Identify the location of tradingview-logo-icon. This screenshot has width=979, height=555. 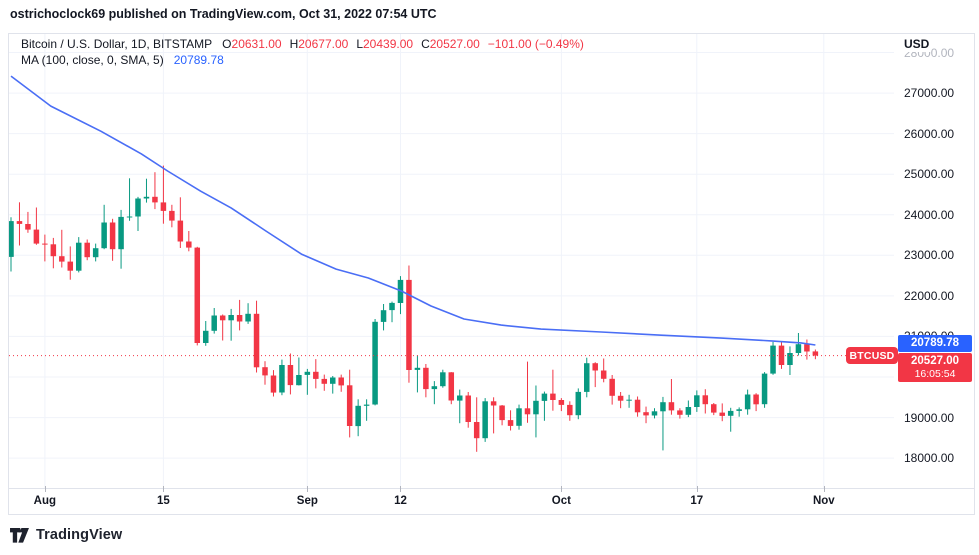
(19, 535).